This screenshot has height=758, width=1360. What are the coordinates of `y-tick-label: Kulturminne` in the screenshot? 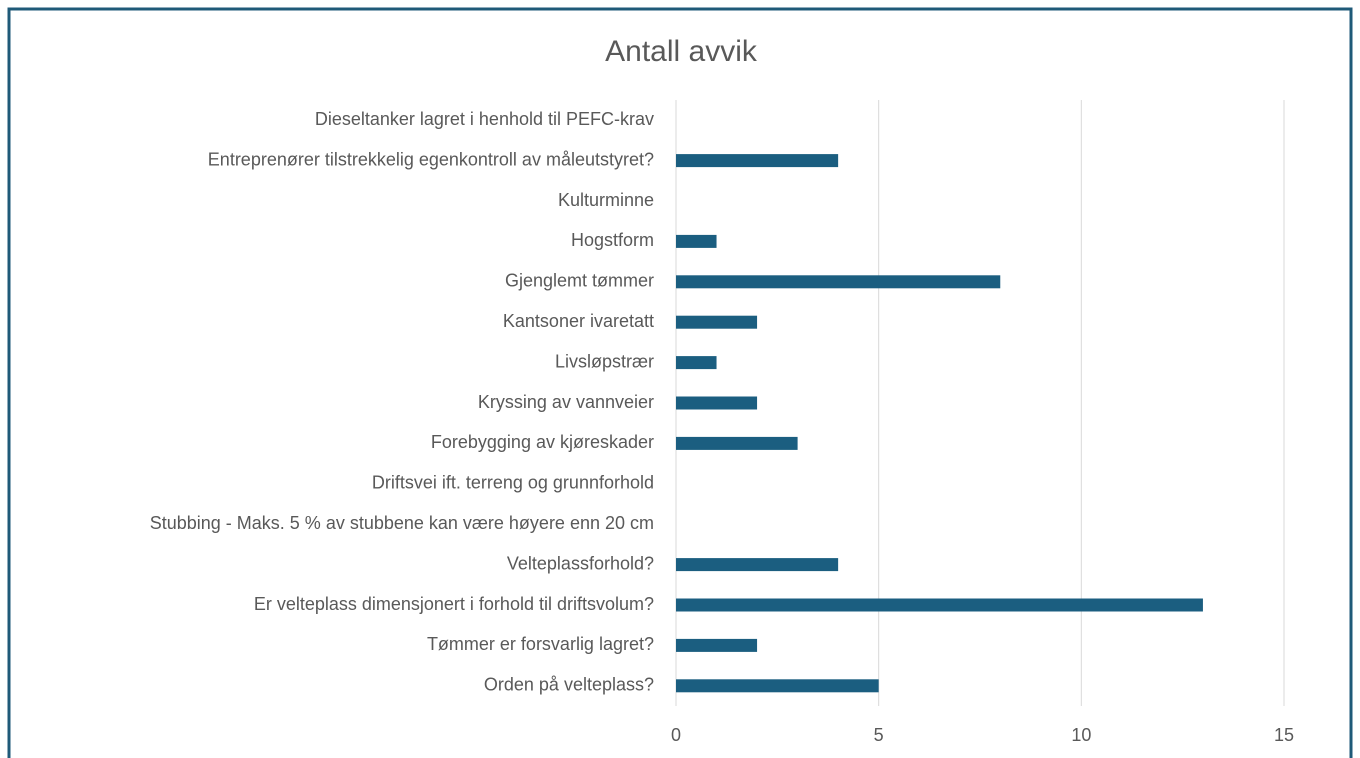 It's located at (606, 200).